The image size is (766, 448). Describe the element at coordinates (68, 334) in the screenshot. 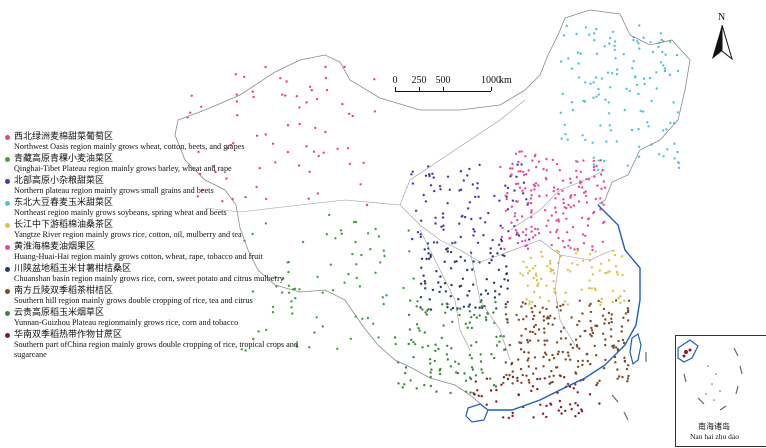

I see `legend-label-zh: 华南双季稻热带作物甘蔗区` at that location.